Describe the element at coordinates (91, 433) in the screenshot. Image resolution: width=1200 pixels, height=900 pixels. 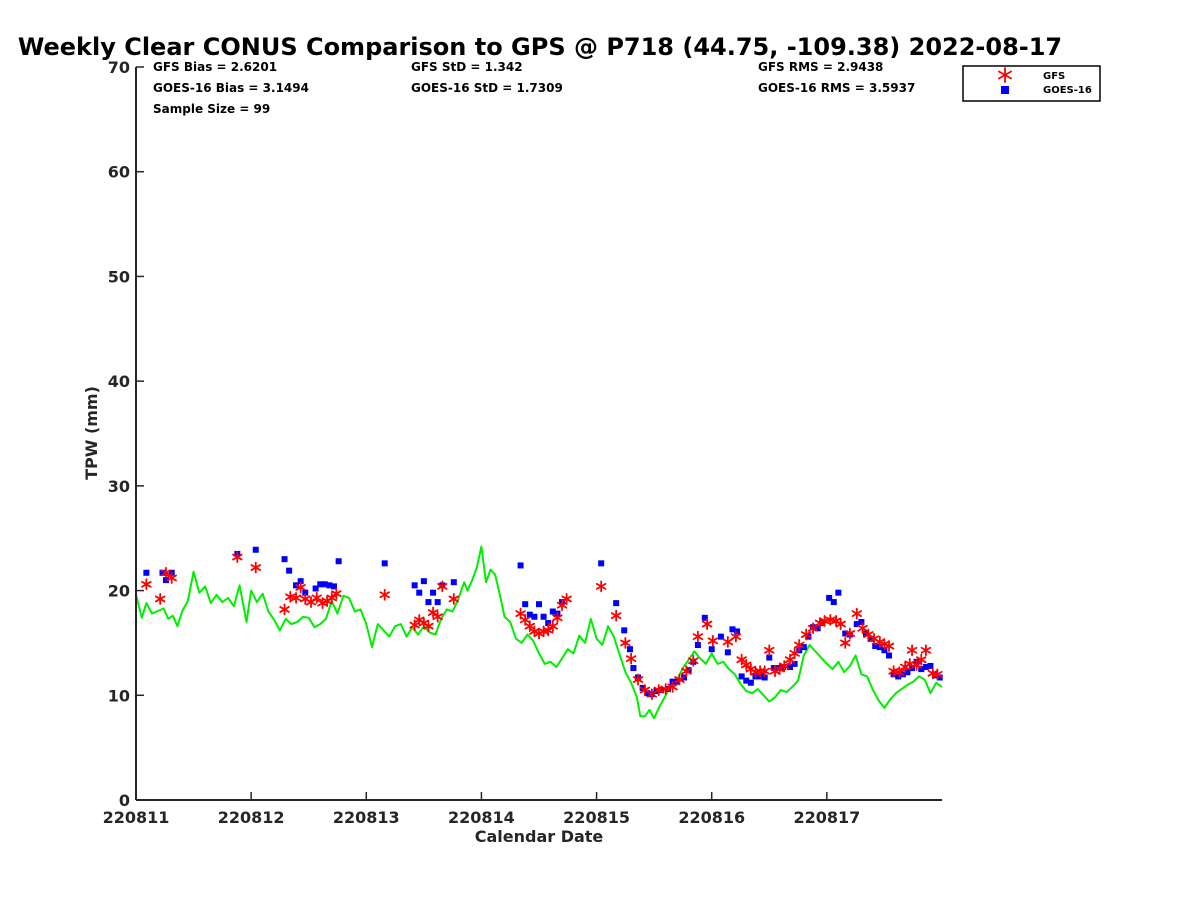
I see `y-axis-label: TPW (mm)` at that location.